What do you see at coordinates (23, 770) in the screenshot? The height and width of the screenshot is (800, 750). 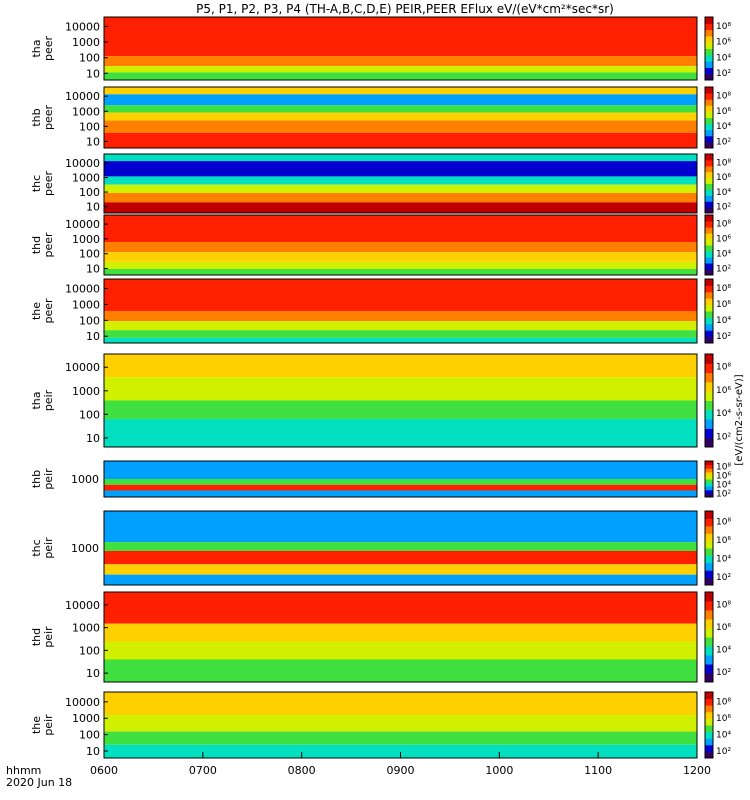 I see `time-axis-label: hhmm` at bounding box center [23, 770].